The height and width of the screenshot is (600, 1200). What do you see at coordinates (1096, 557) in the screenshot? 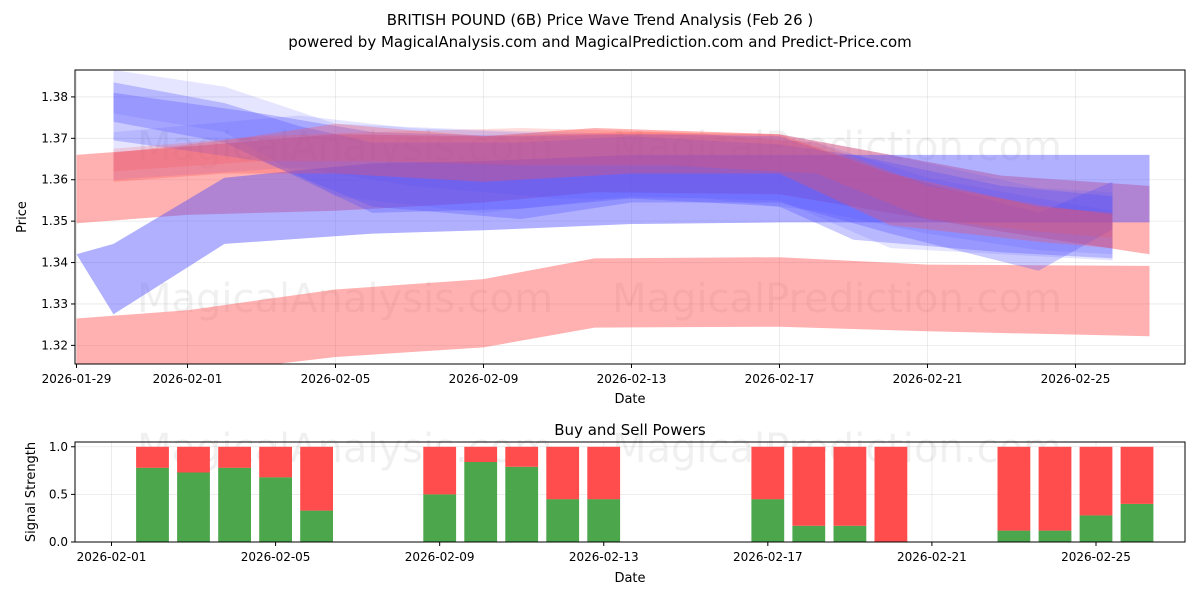
I see `signal-x-tick-label: 2026-02-25` at bounding box center [1096, 557].